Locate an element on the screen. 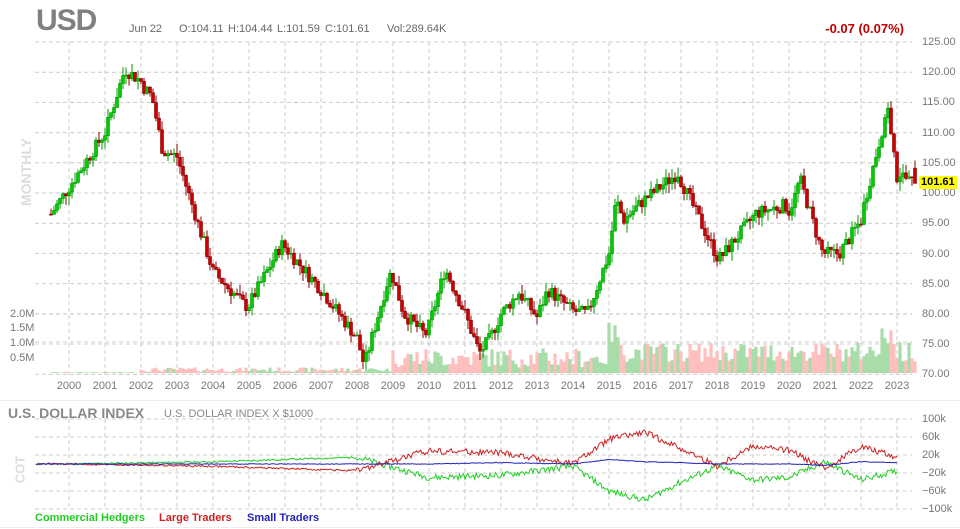 The height and width of the screenshot is (529, 960). cot-panel-subtitle: U.S. DOLLAR INDEX X $1000 is located at coordinates (239, 414).